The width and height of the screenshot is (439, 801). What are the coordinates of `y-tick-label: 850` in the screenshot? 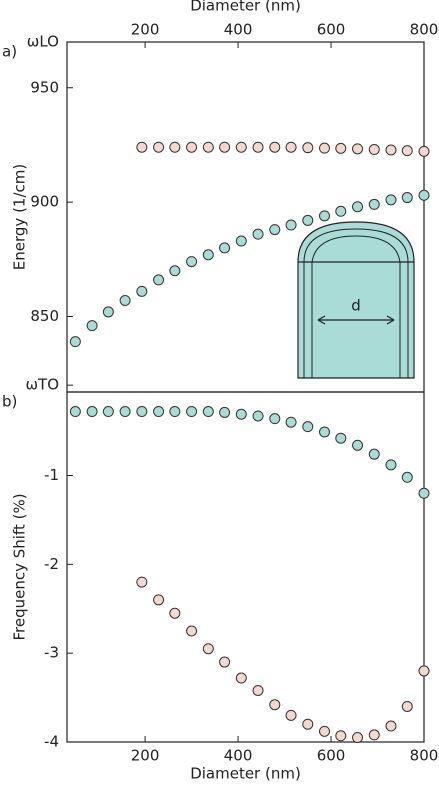 It's located at (44, 316).